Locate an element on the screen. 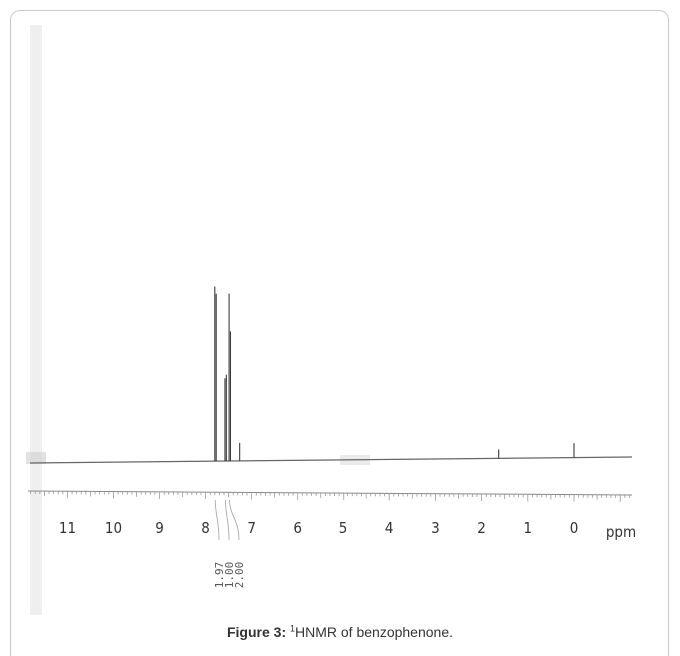 Image resolution: width=680 pixels, height=656 pixels. x-tick-label: 0 is located at coordinates (574, 528).